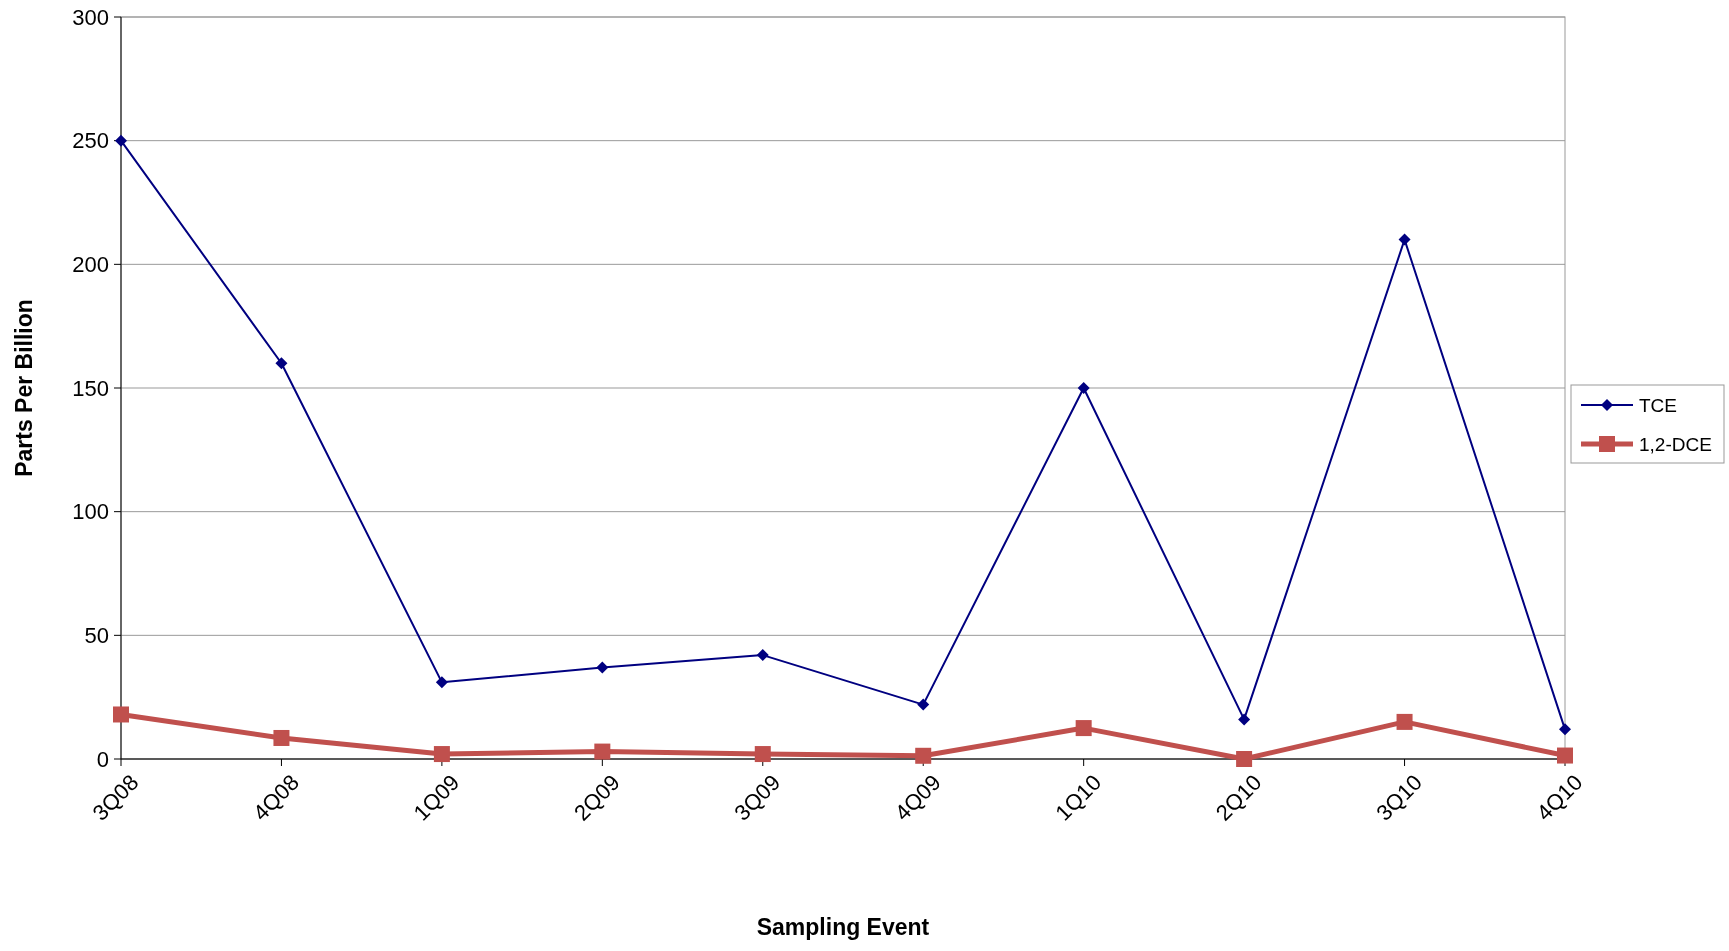  Describe the element at coordinates (102, 759) in the screenshot. I see `y-tick-label: 0` at that location.